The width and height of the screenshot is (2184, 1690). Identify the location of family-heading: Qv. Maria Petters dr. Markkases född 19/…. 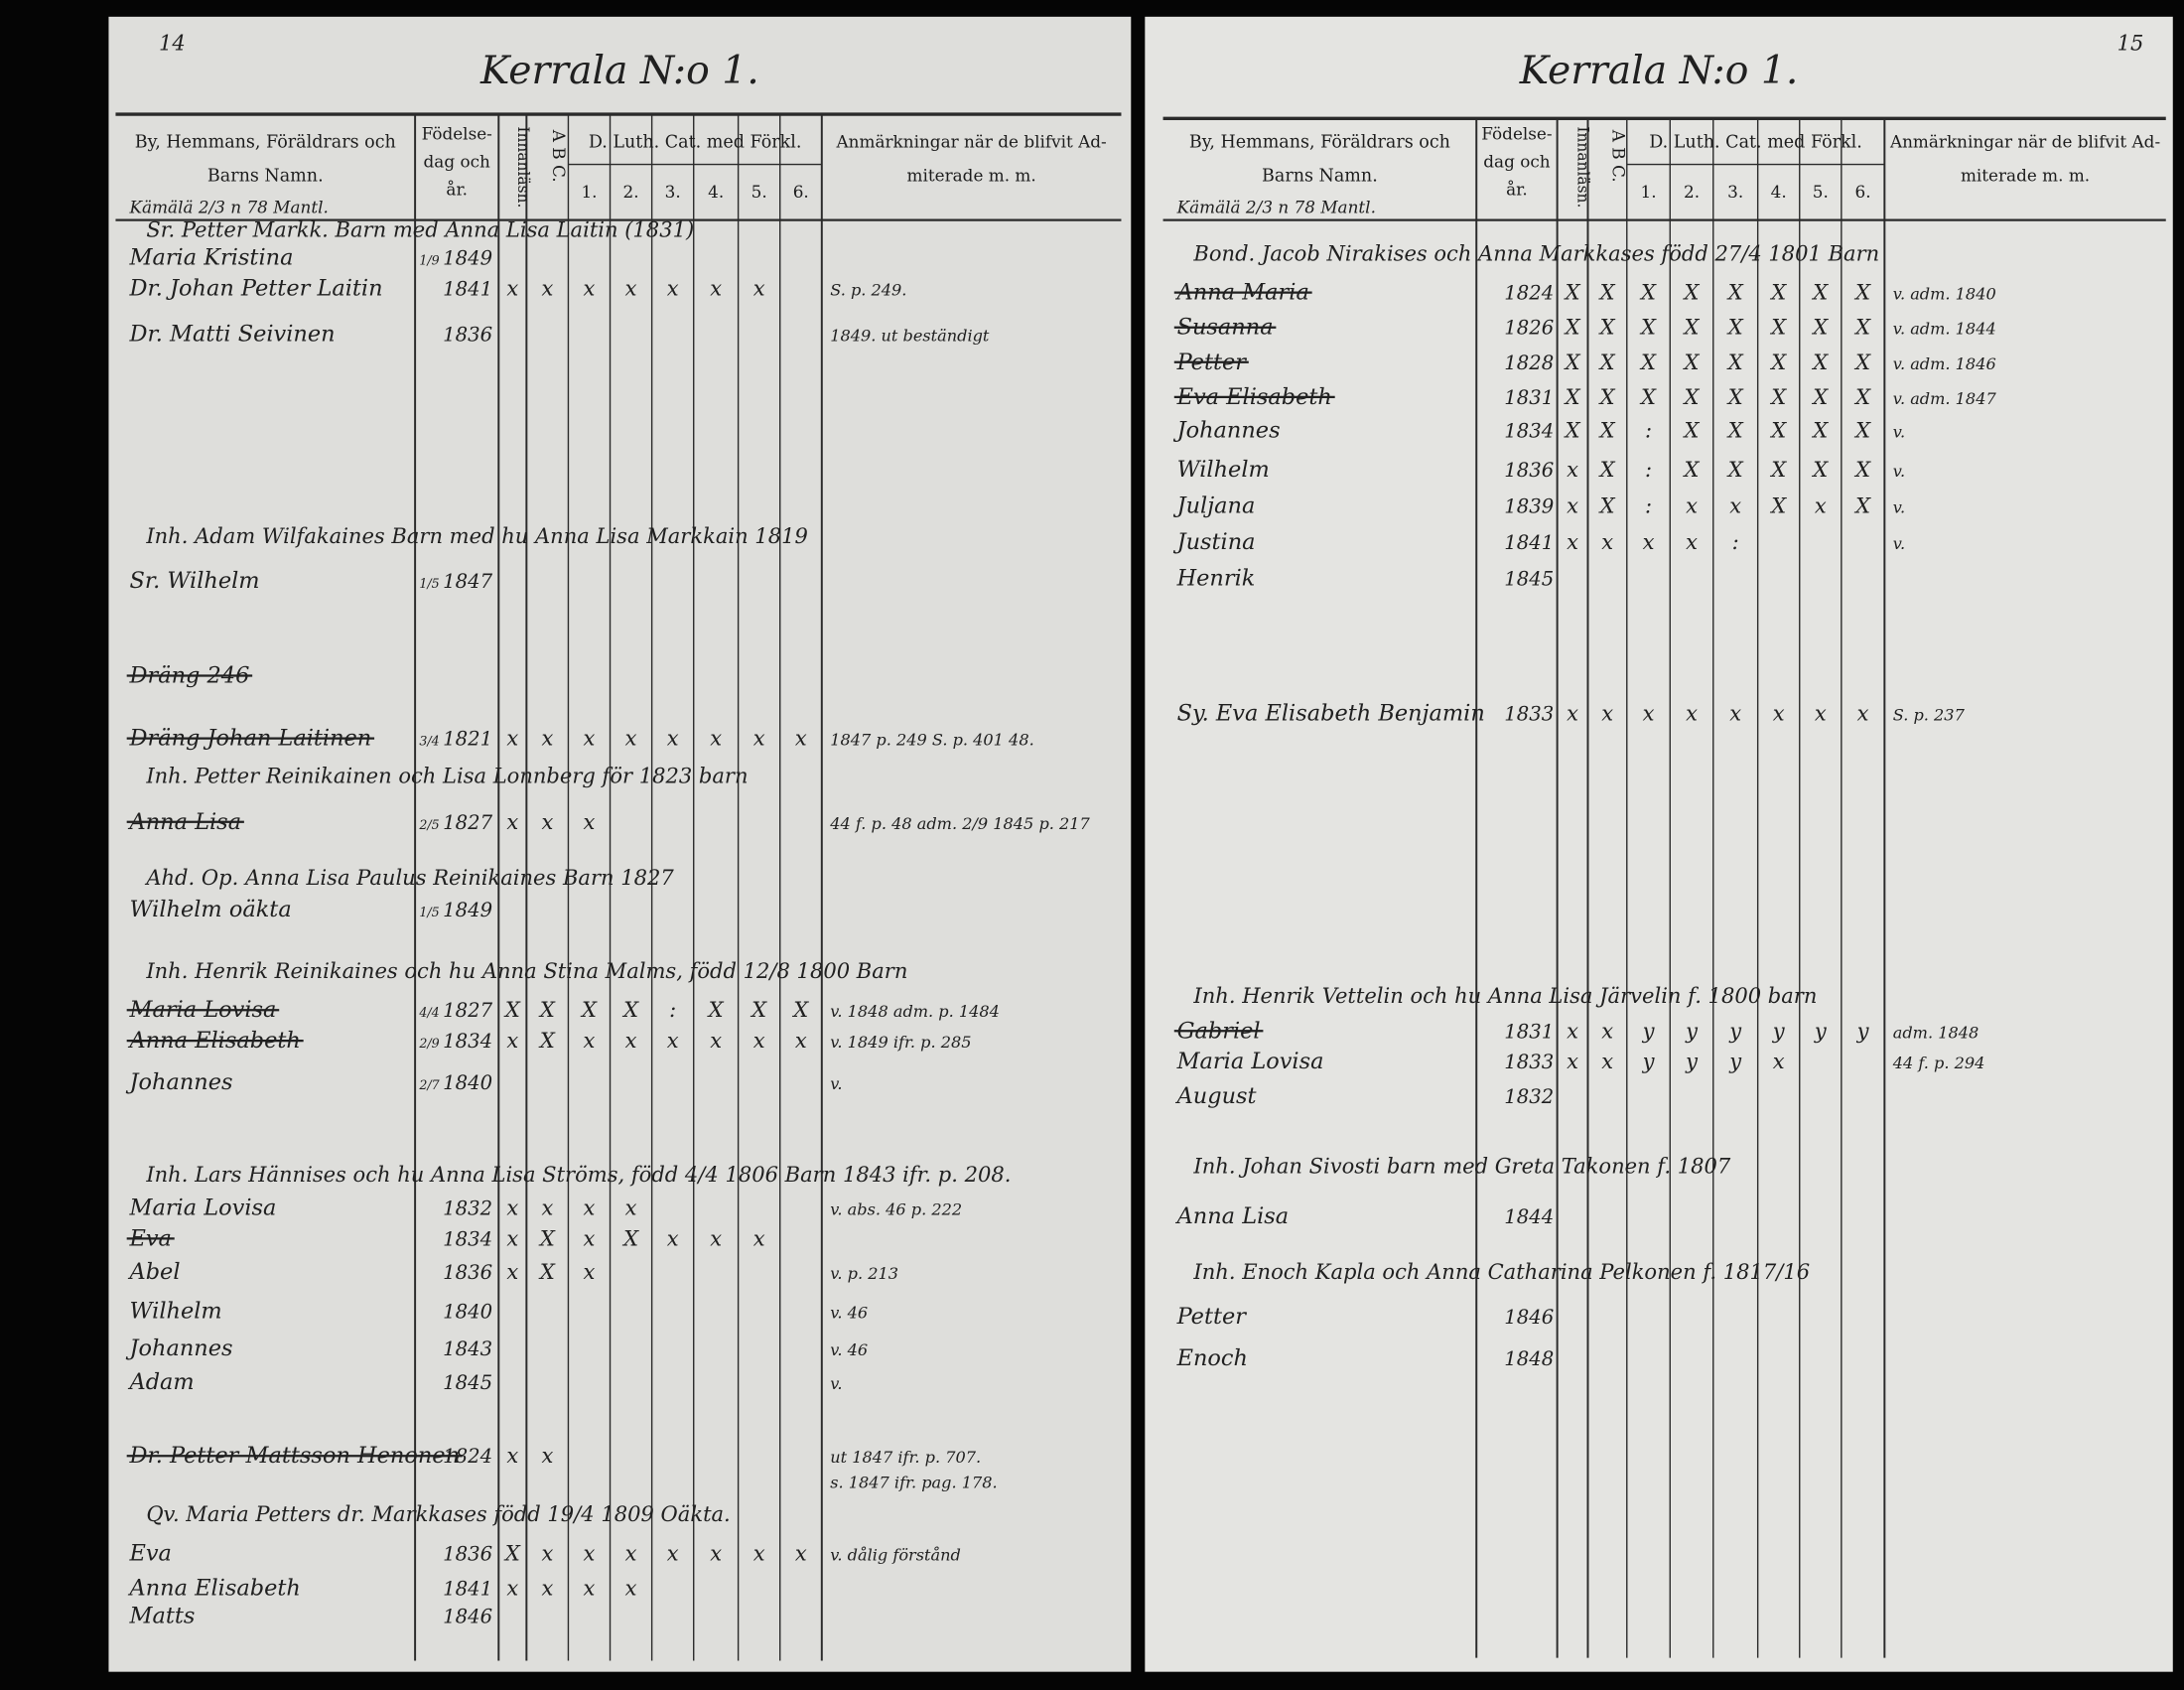
(438, 1513).